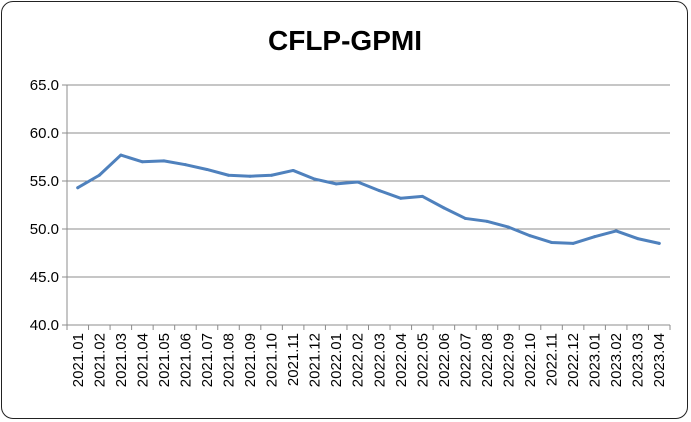 The height and width of the screenshot is (422, 691). Describe the element at coordinates (207, 360) in the screenshot. I see `x-tick-label: 2021.07` at that location.